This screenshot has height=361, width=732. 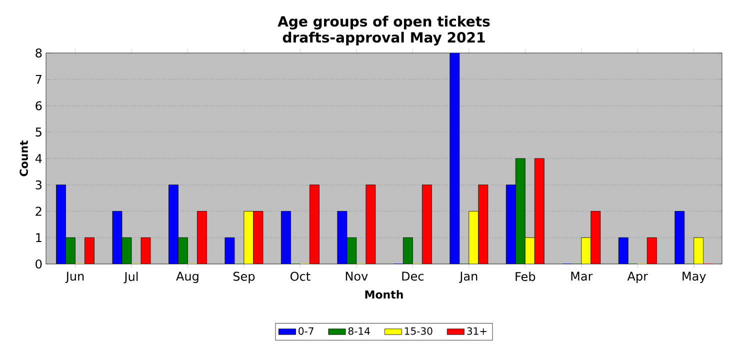 What do you see at coordinates (39, 105) in the screenshot?
I see `y-tick-label: 6` at bounding box center [39, 105].